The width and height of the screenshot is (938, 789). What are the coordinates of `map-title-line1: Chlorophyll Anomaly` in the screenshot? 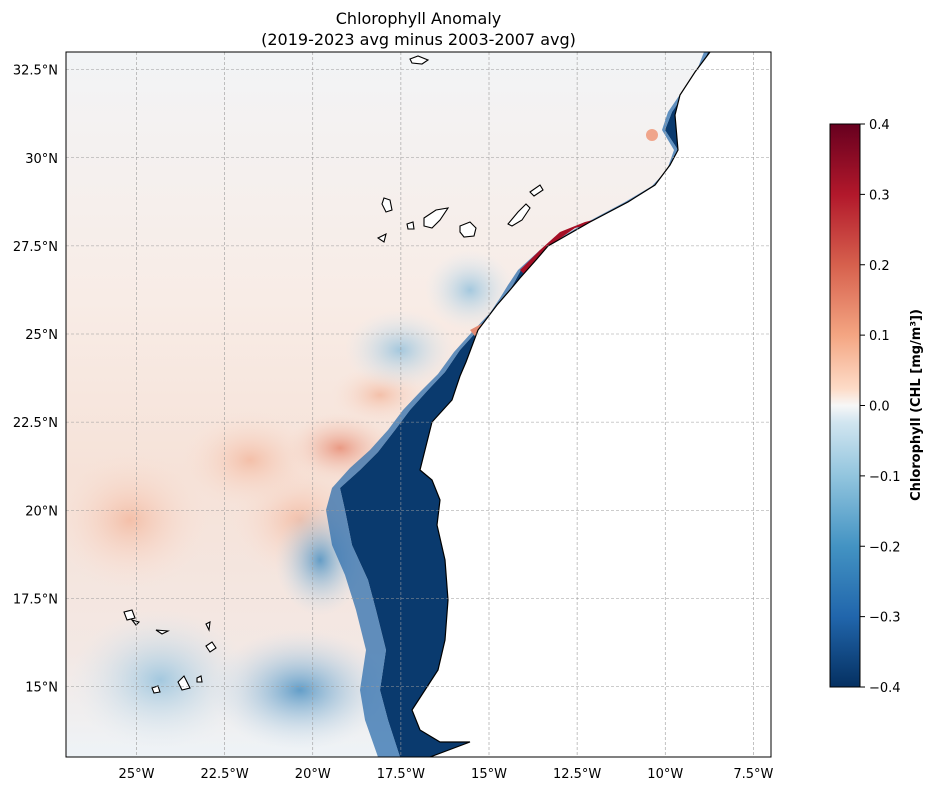 It's located at (418, 18).